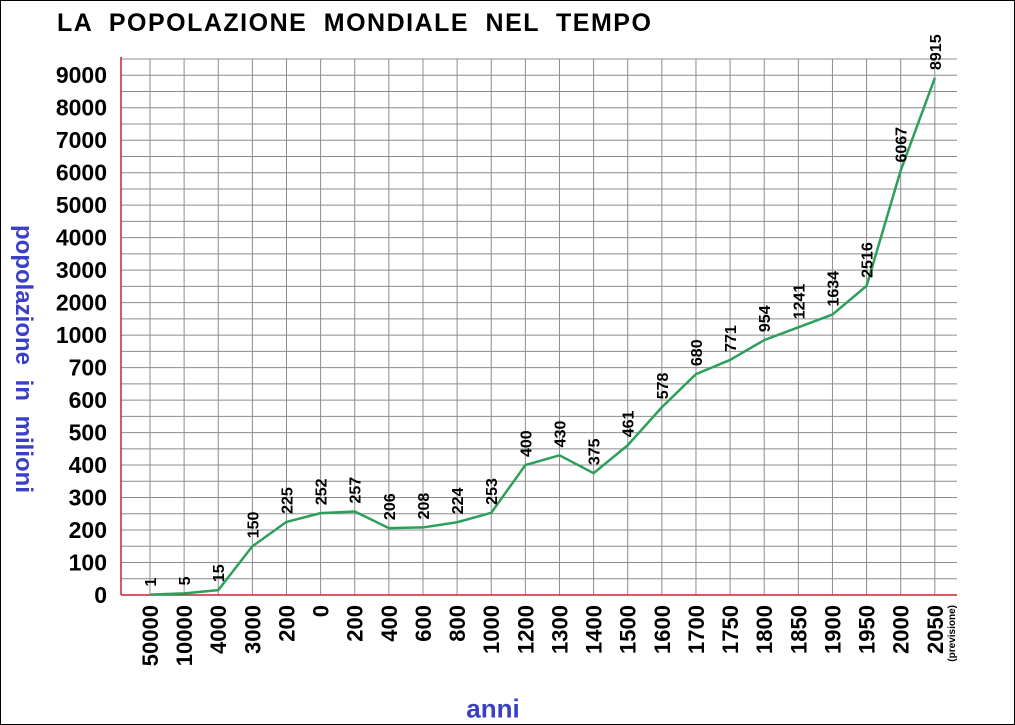 This screenshot has height=725, width=1015. I want to click on y-tick-label: 7000, so click(81, 140).